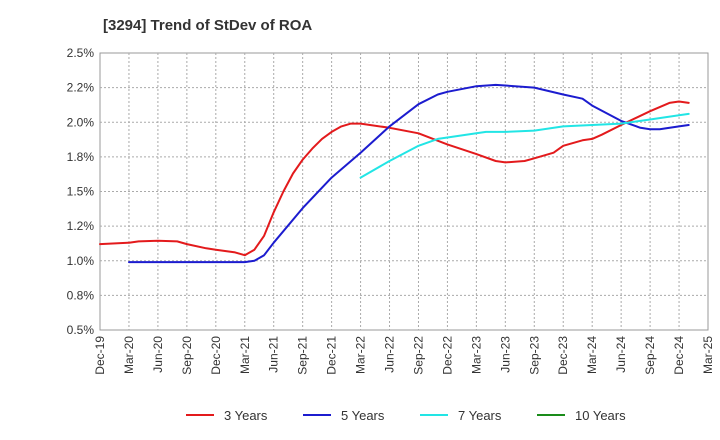 Image resolution: width=720 pixels, height=440 pixels. I want to click on legend-label: 10 Years, so click(600, 415).